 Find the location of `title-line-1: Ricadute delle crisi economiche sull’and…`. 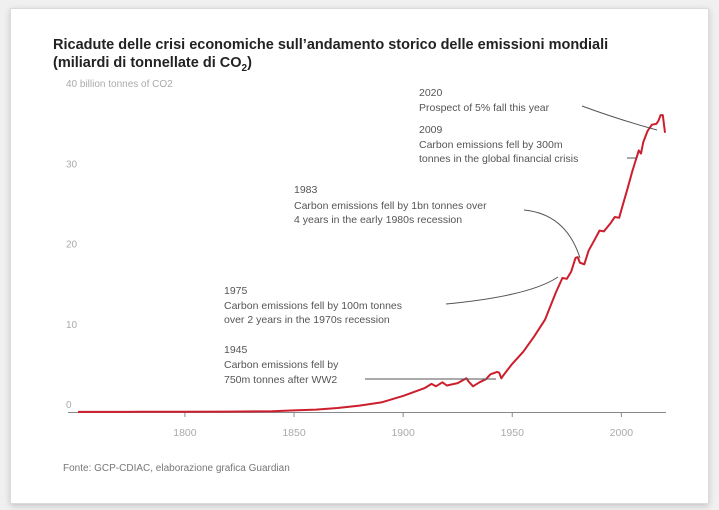

title-line-1: Ricadute delle crisi economiche sull’and… is located at coordinates (331, 45).